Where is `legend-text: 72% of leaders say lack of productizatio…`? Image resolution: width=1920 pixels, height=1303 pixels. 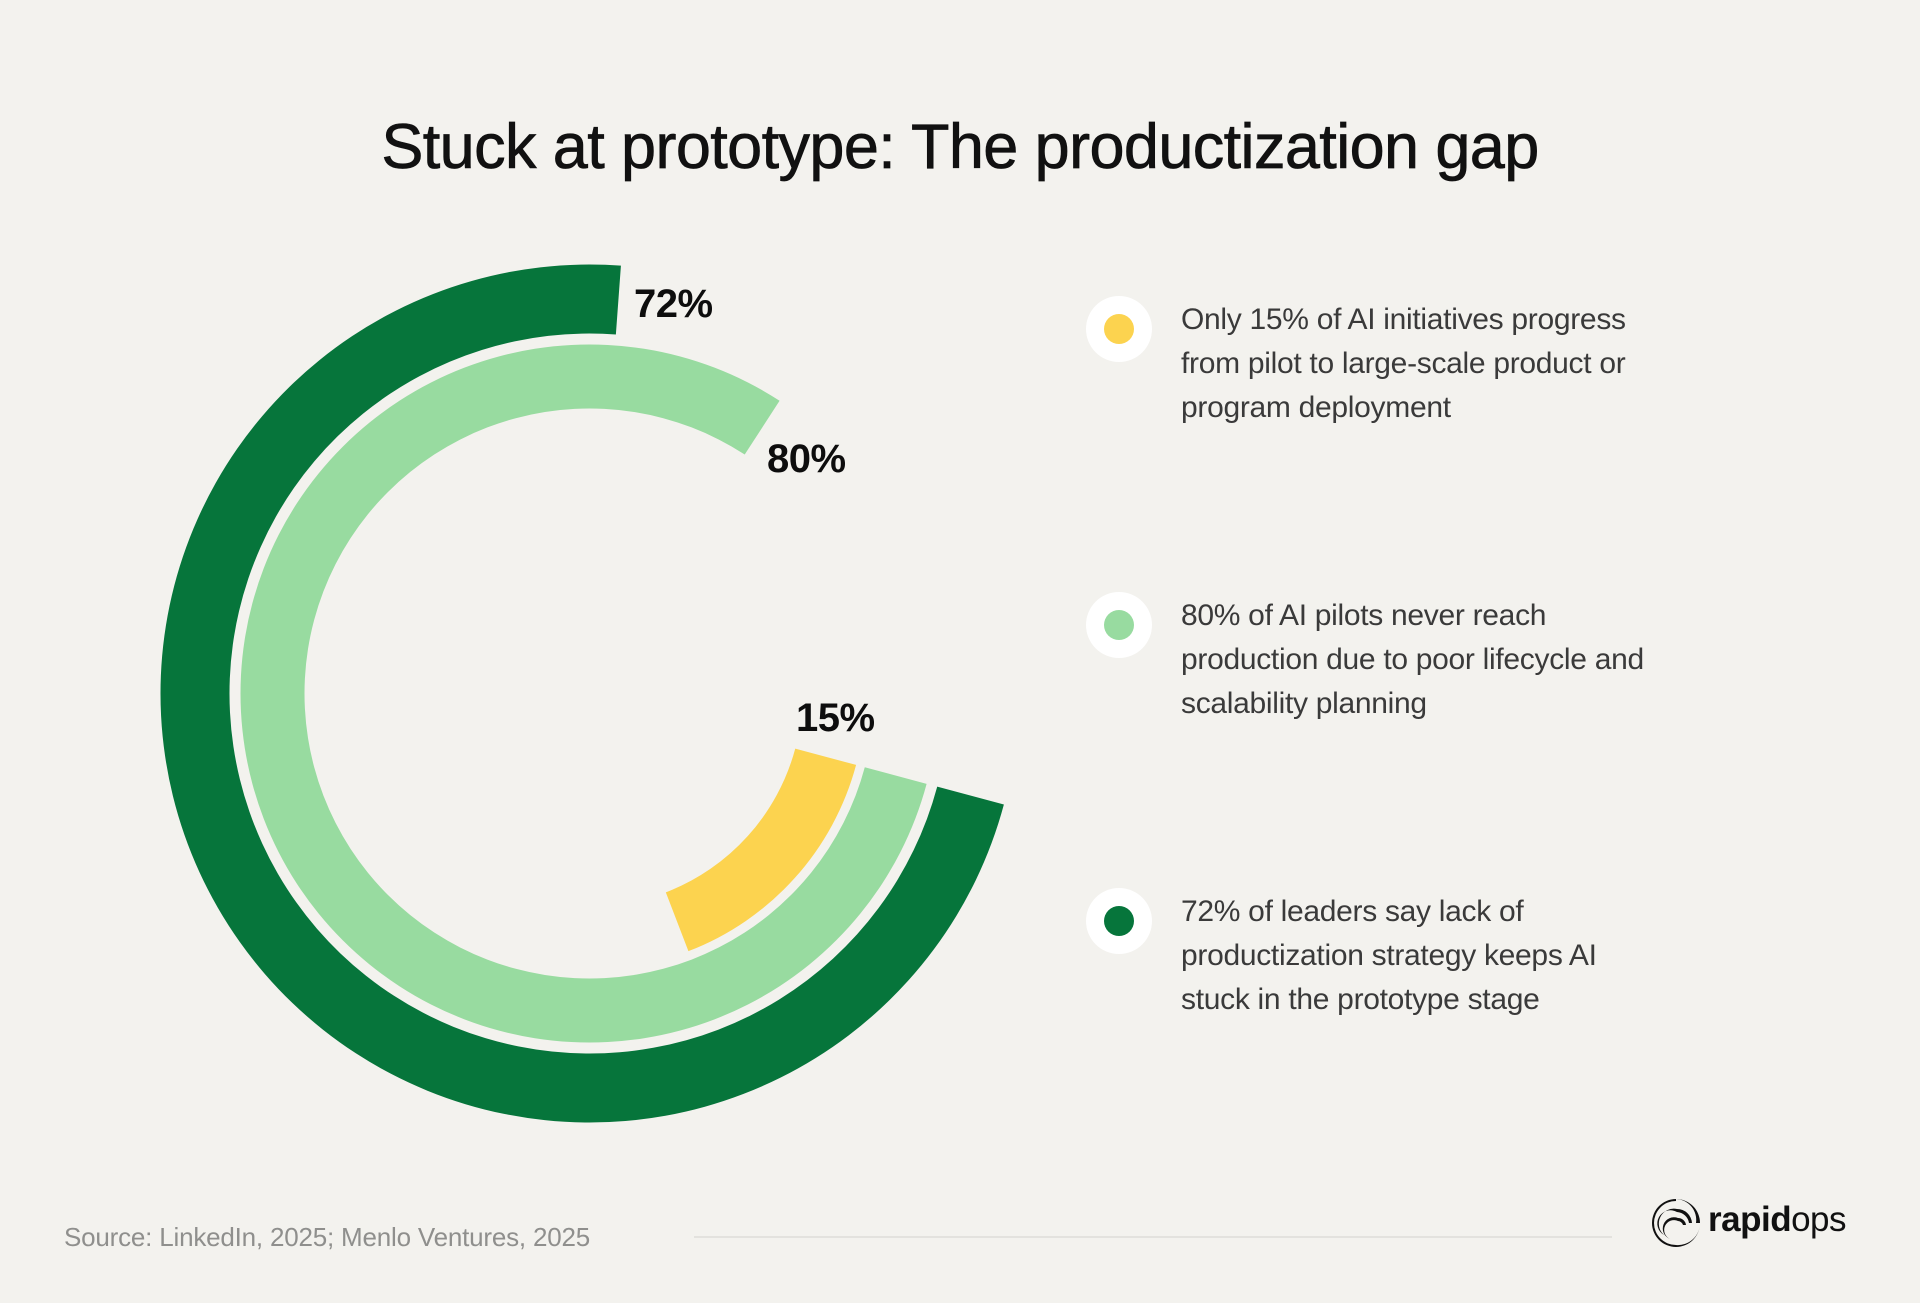
legend-text: 72% of leaders say lack of productizatio… is located at coordinates (1389, 956).